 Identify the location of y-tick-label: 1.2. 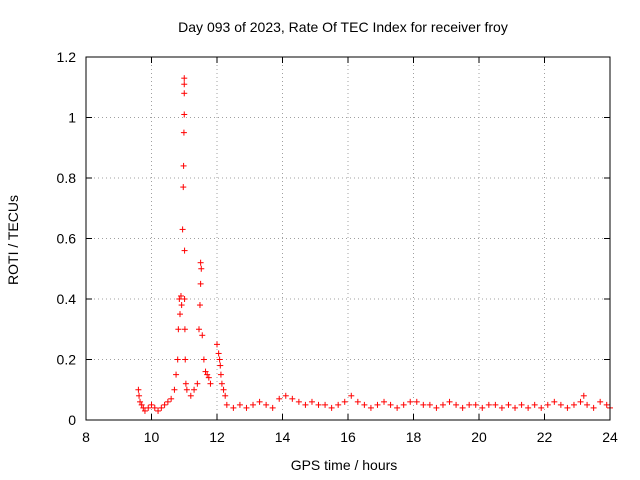
(67, 57).